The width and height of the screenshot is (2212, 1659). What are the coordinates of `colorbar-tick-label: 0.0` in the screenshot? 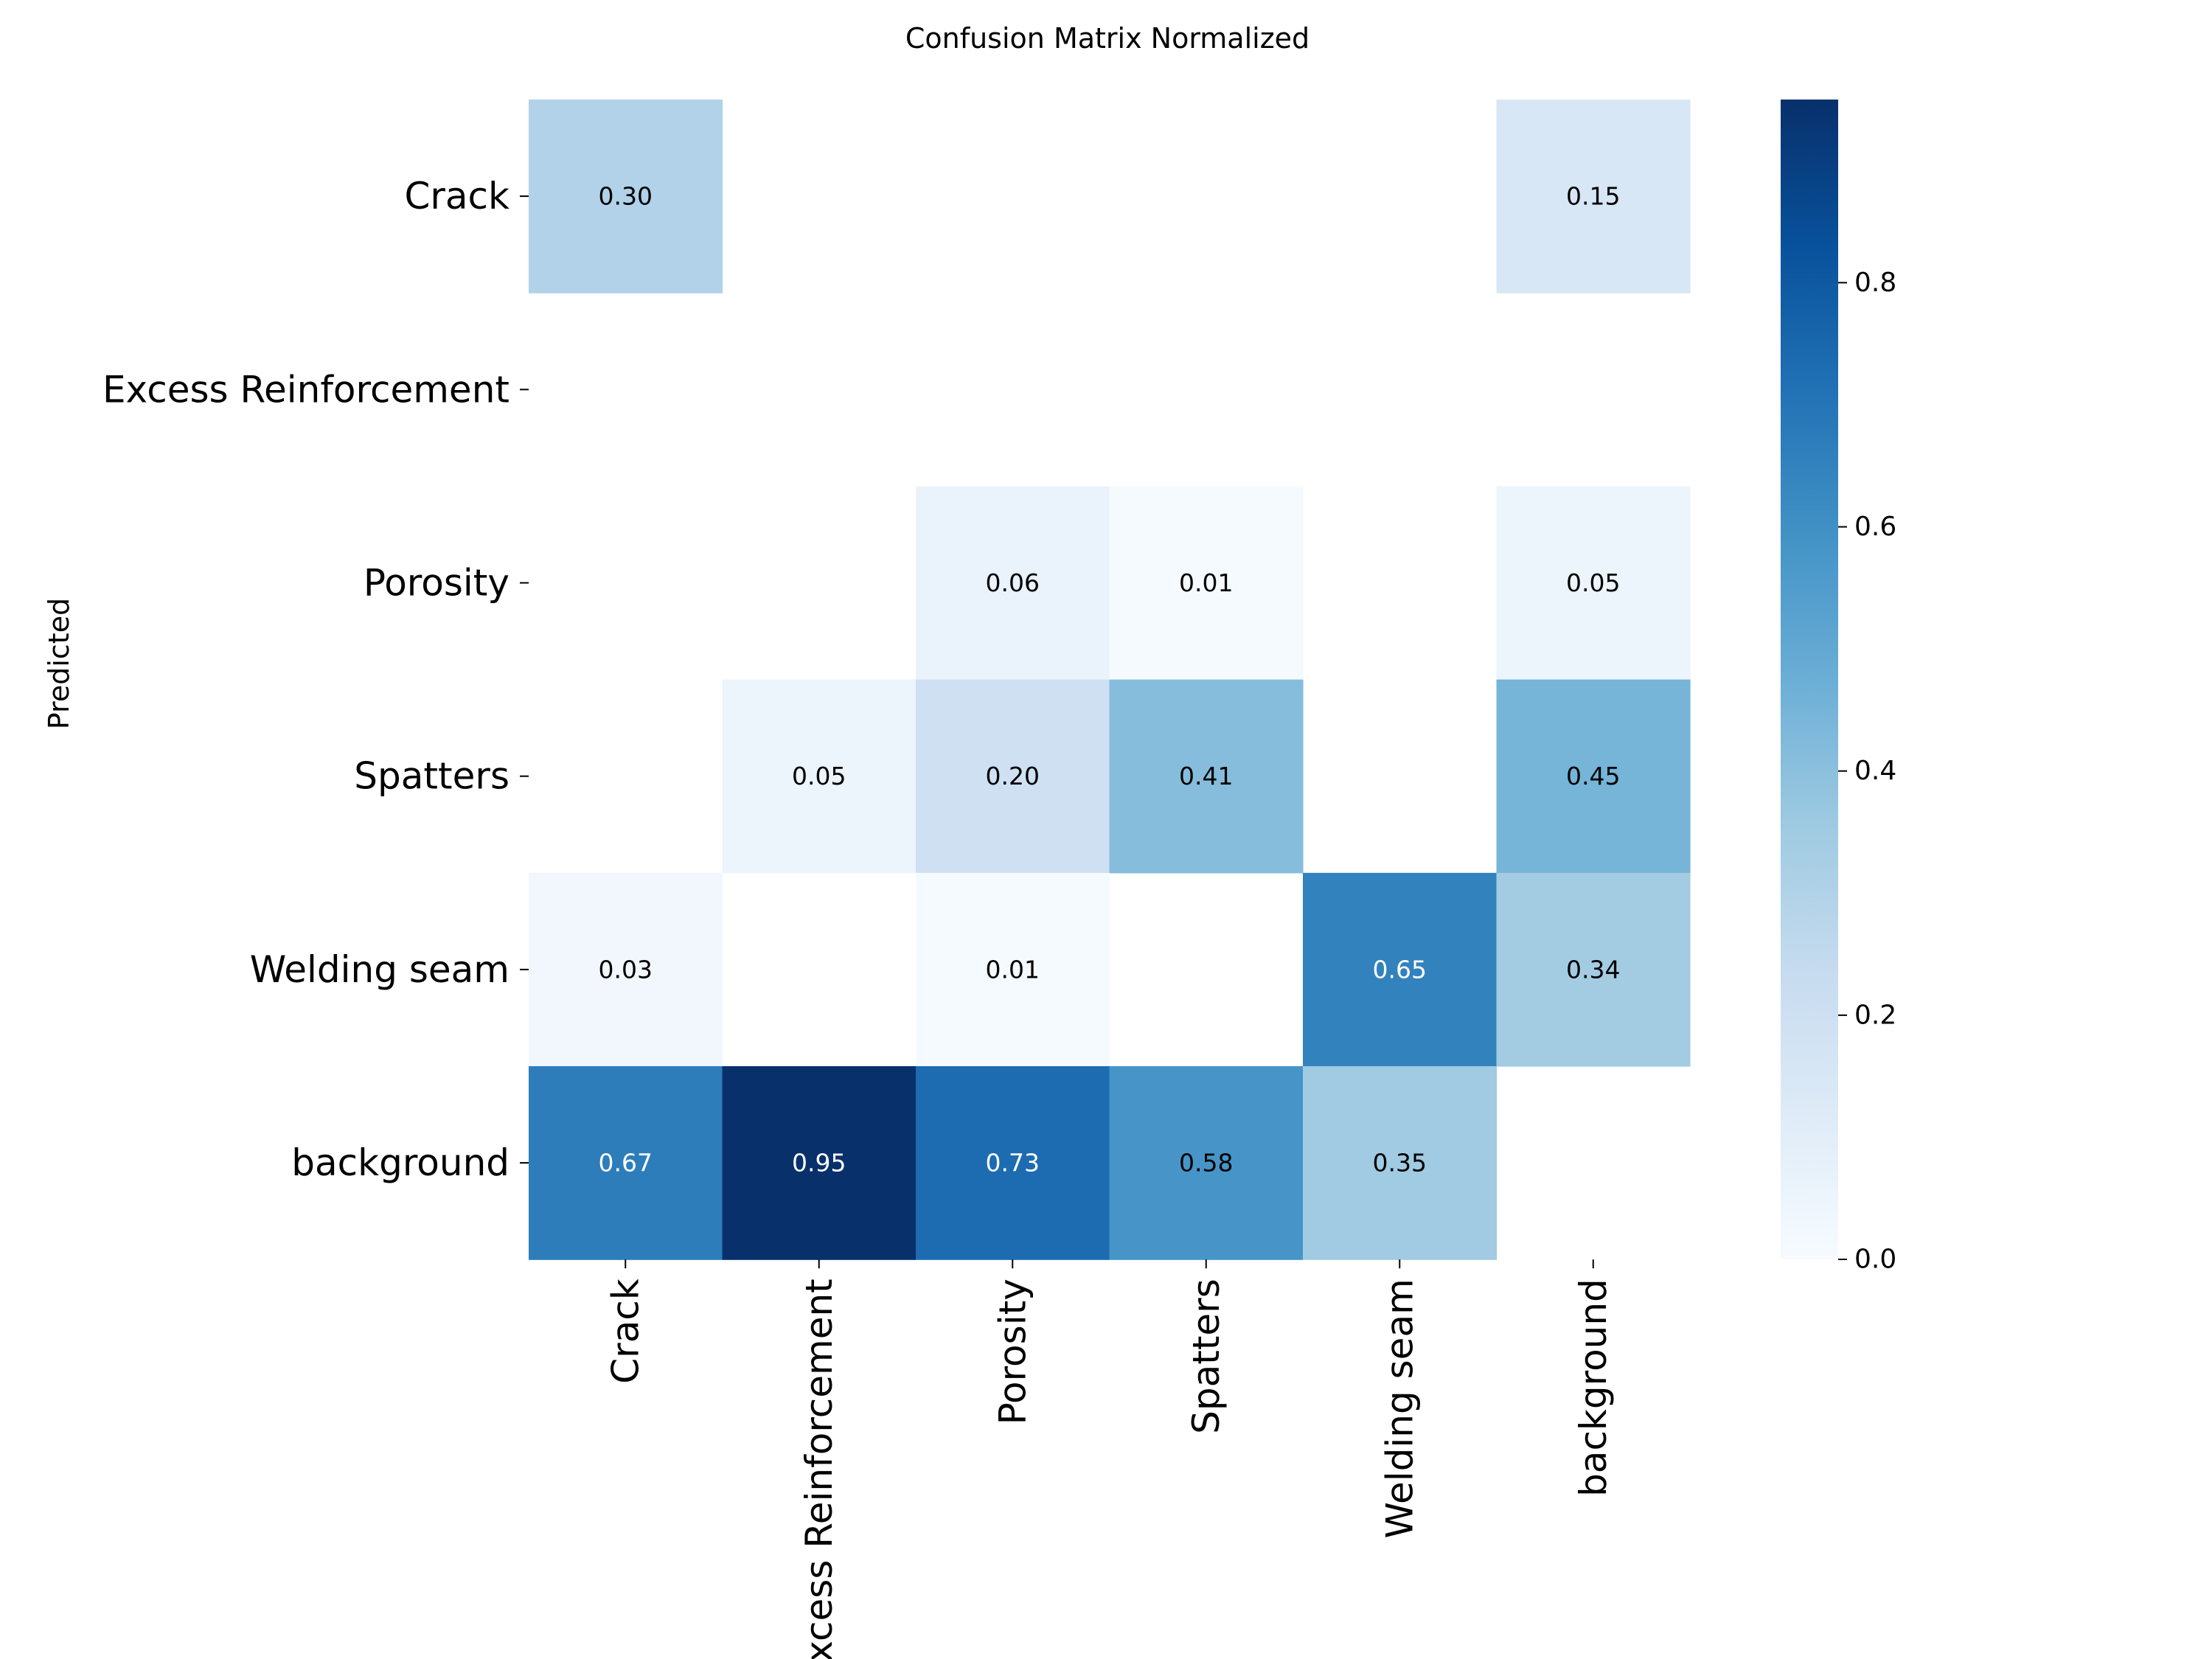 It's located at (1875, 1260).